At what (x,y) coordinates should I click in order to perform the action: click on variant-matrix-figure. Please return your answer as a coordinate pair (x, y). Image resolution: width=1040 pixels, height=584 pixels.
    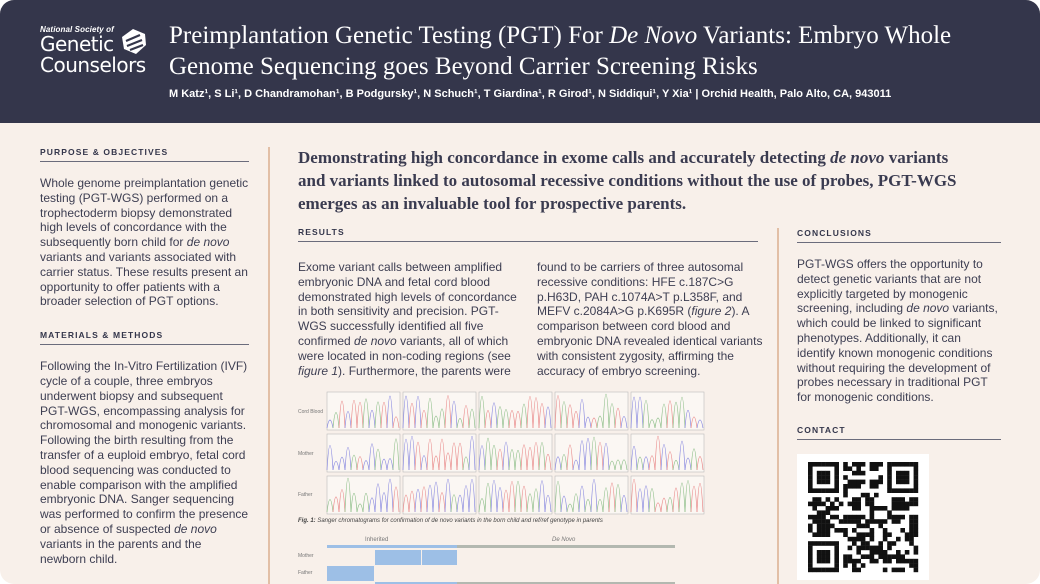
    Looking at the image, I should click on (501, 564).